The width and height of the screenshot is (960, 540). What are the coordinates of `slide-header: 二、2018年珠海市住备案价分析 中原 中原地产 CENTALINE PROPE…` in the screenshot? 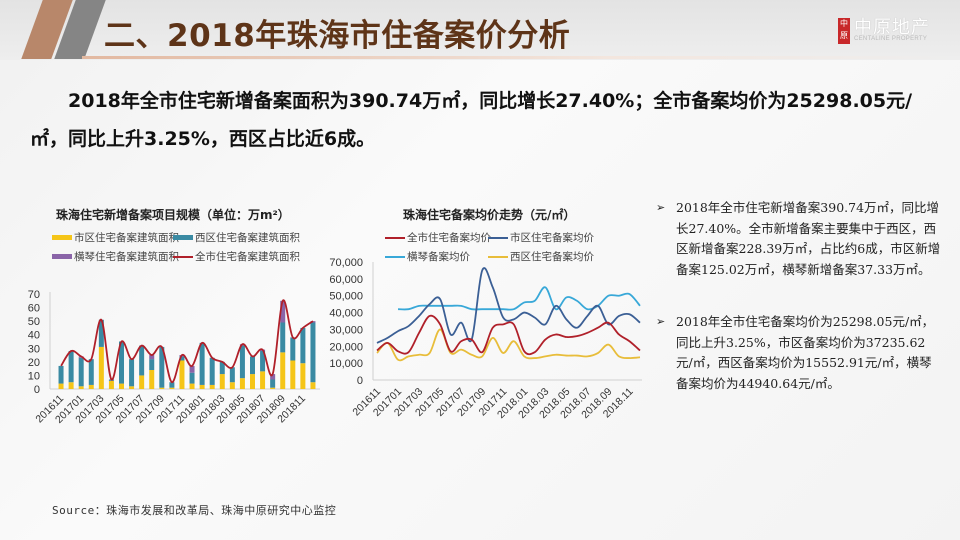 It's located at (480, 30).